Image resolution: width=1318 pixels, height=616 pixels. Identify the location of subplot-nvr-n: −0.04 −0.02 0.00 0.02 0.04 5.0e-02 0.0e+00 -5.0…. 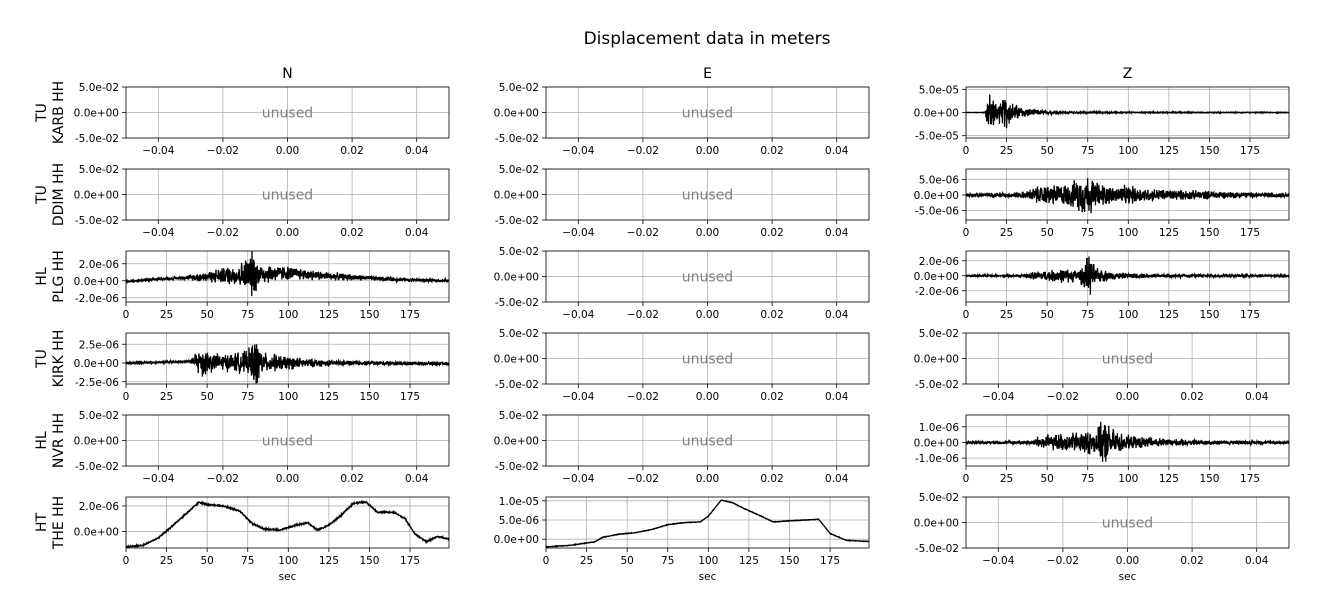
(262, 447).